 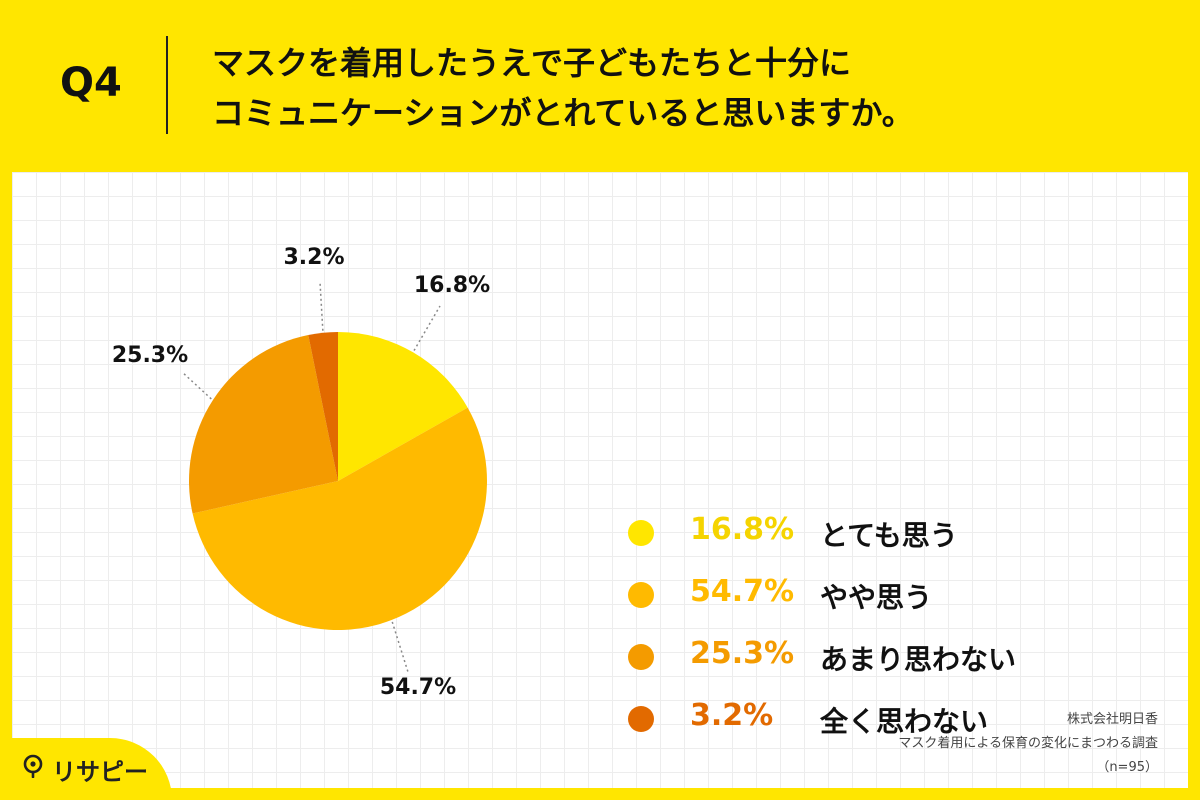 I want to click on header-divider, so click(x=167, y=85).